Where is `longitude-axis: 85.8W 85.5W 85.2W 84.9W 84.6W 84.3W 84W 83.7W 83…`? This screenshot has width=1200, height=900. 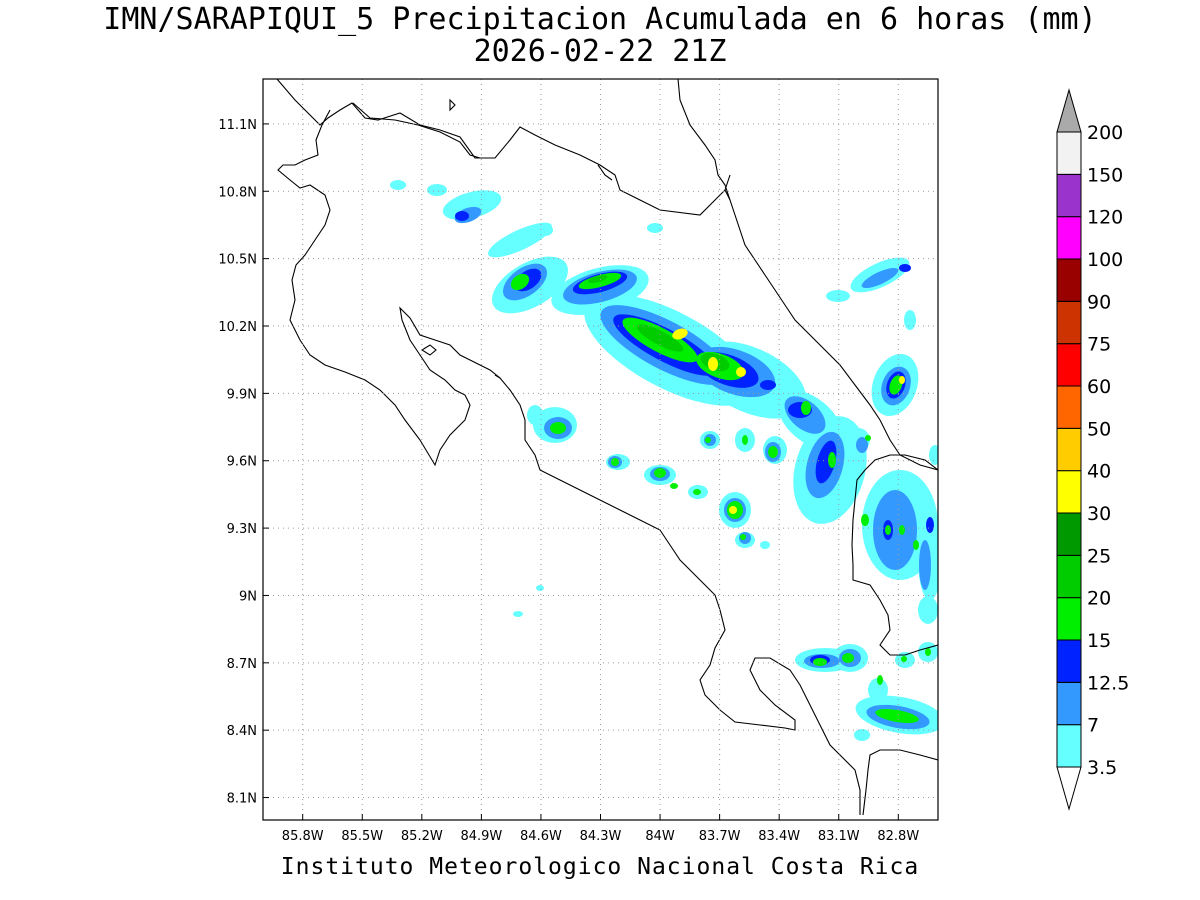
longitude-axis: 85.8W 85.5W 85.2W 84.9W 84.6W 84.3W 84W 83.7W 83… is located at coordinates (600, 829).